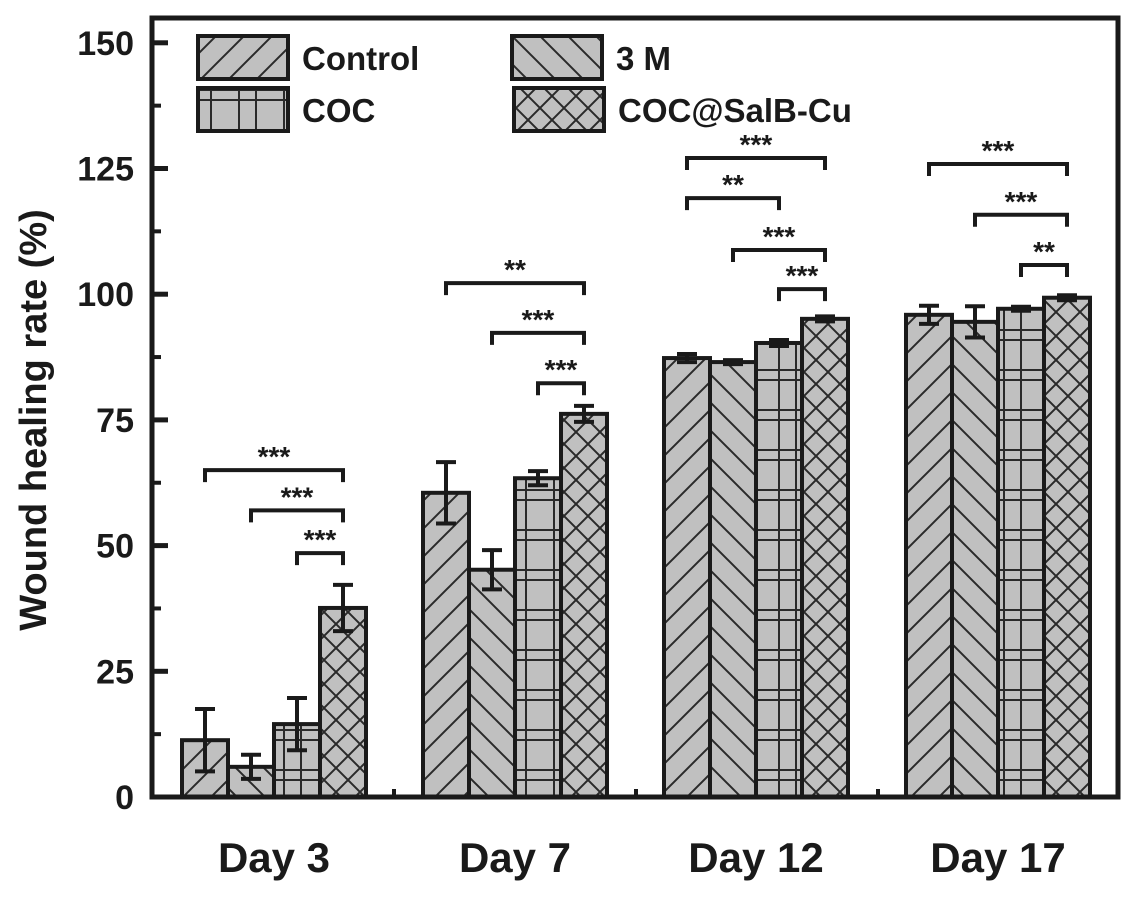 This screenshot has width=1138, height=899. Describe the element at coordinates (755, 857) in the screenshot. I see `x-tick-label: Day 12` at that location.